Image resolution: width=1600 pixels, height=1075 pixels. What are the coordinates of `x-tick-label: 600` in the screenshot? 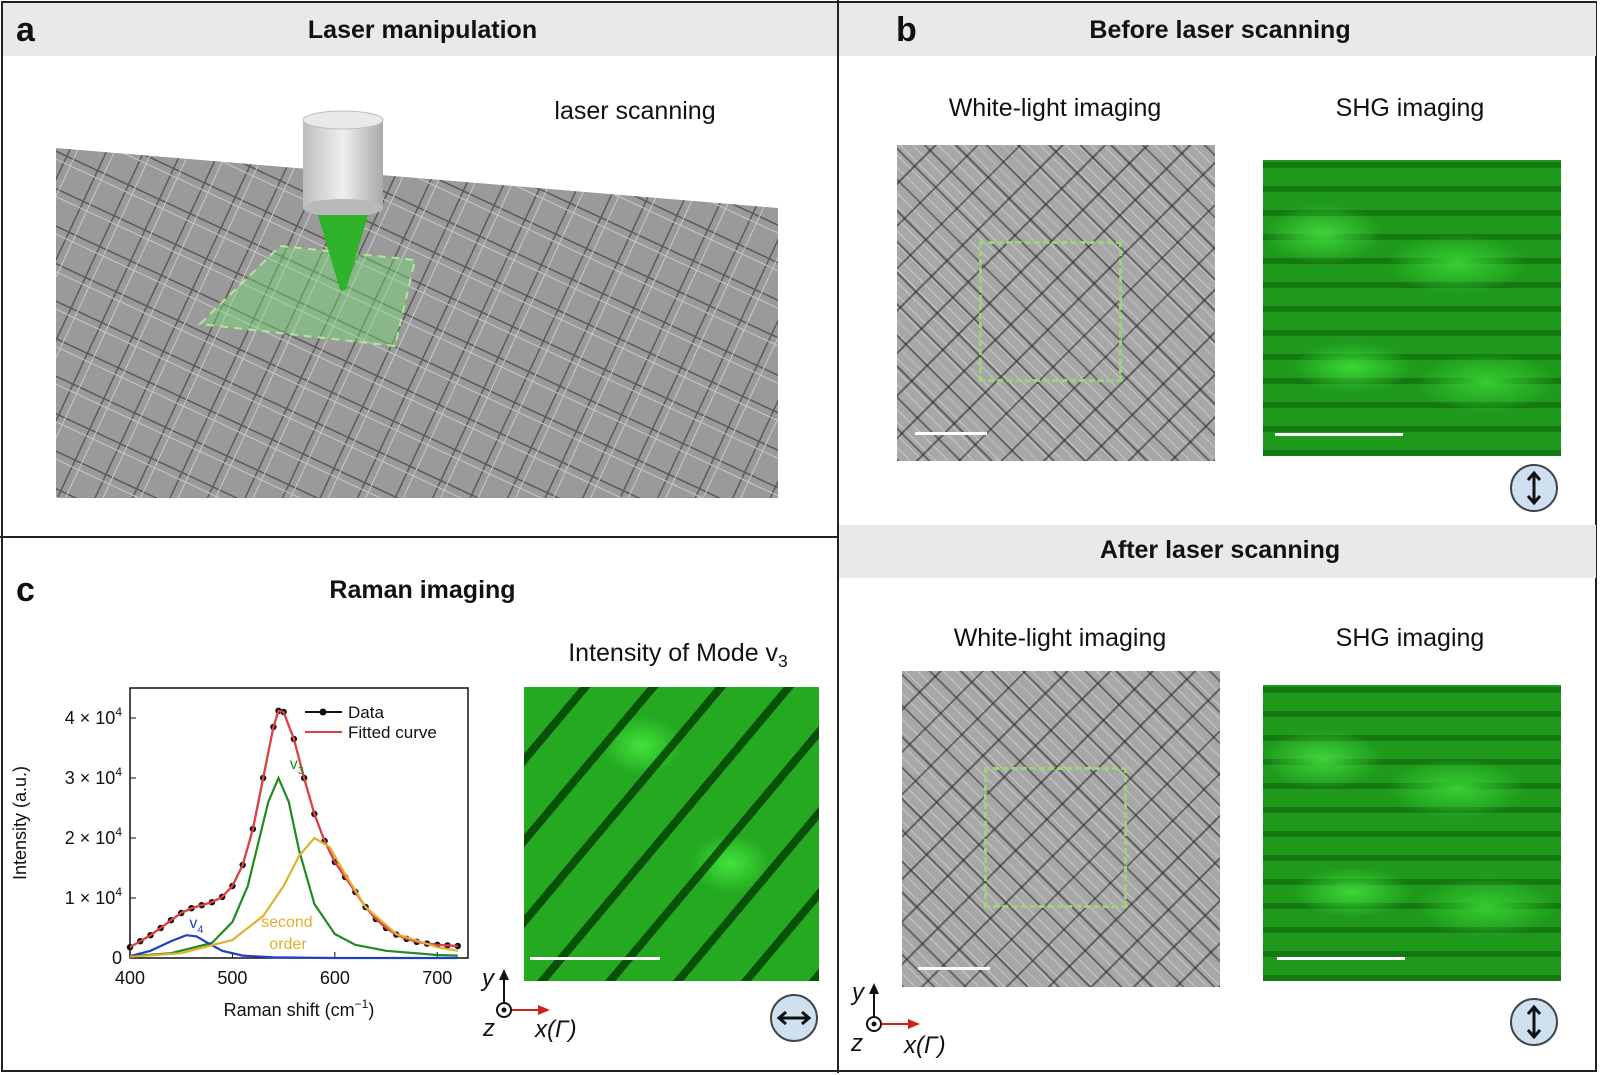 It's located at (335, 978).